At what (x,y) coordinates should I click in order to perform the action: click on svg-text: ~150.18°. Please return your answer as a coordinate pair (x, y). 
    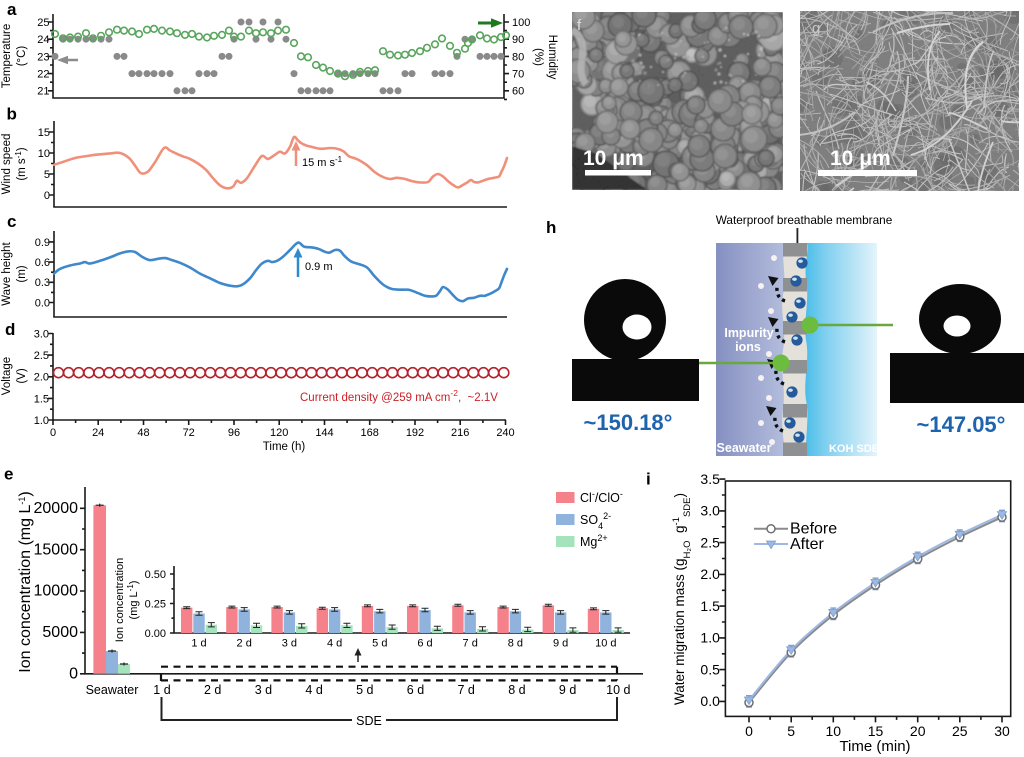
    Looking at the image, I should click on (628, 422).